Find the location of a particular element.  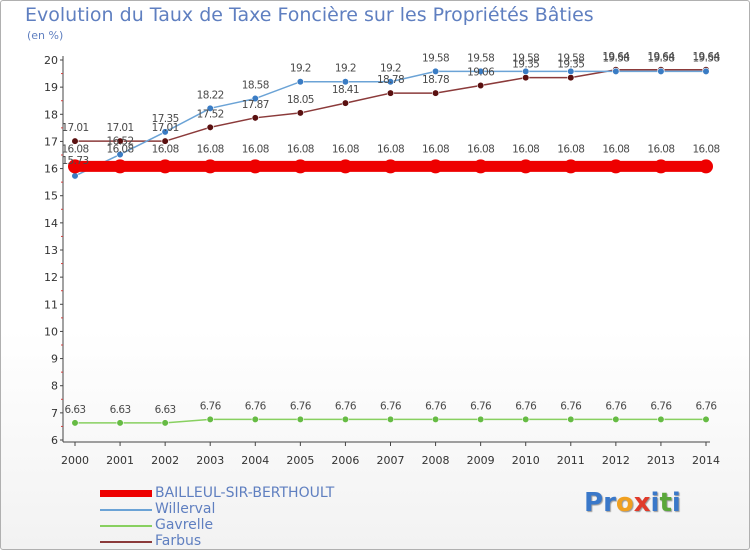

y-tick-label: 19 is located at coordinates (51, 87).